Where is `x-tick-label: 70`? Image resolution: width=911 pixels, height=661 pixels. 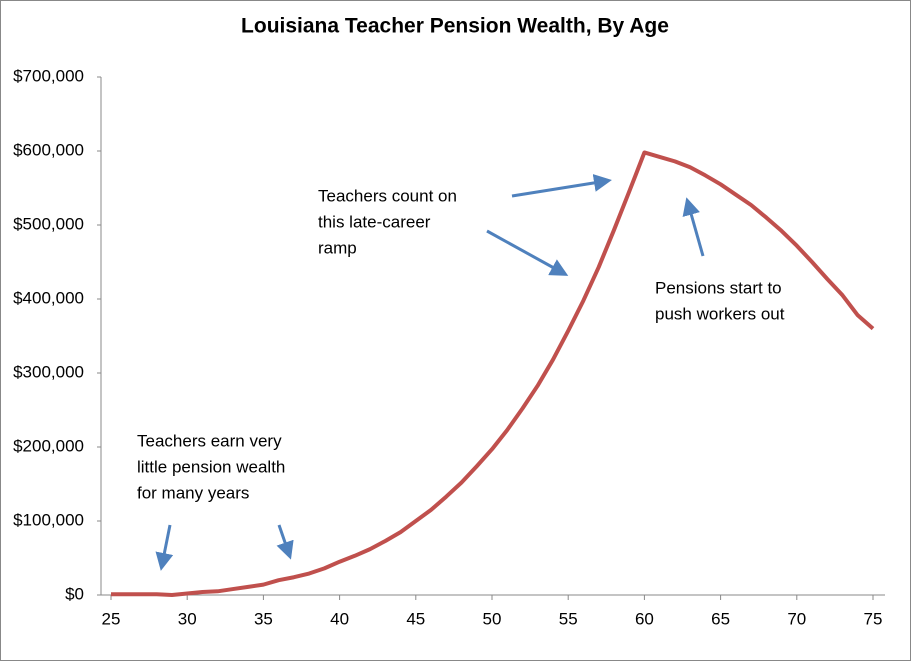 x-tick-label: 70 is located at coordinates (796, 618).